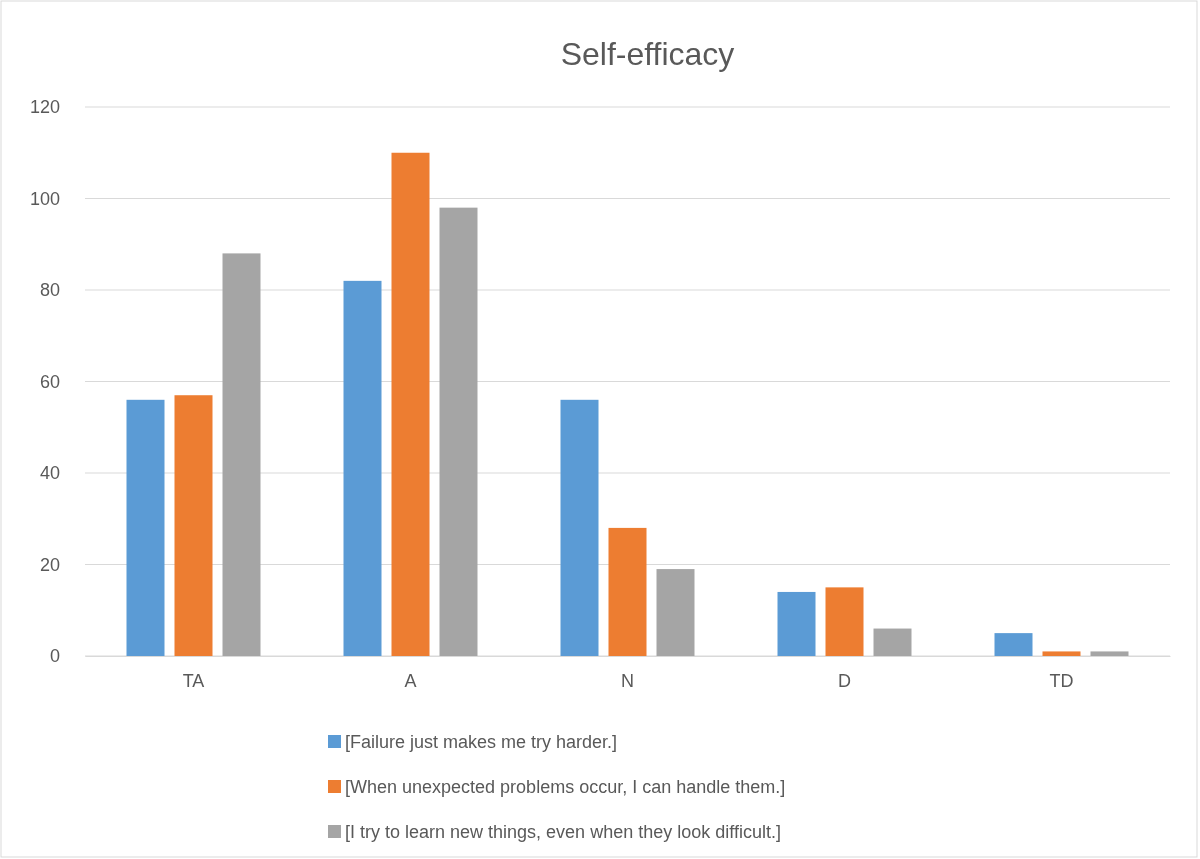  What do you see at coordinates (44, 198) in the screenshot?
I see `y-tick-label: 100` at bounding box center [44, 198].